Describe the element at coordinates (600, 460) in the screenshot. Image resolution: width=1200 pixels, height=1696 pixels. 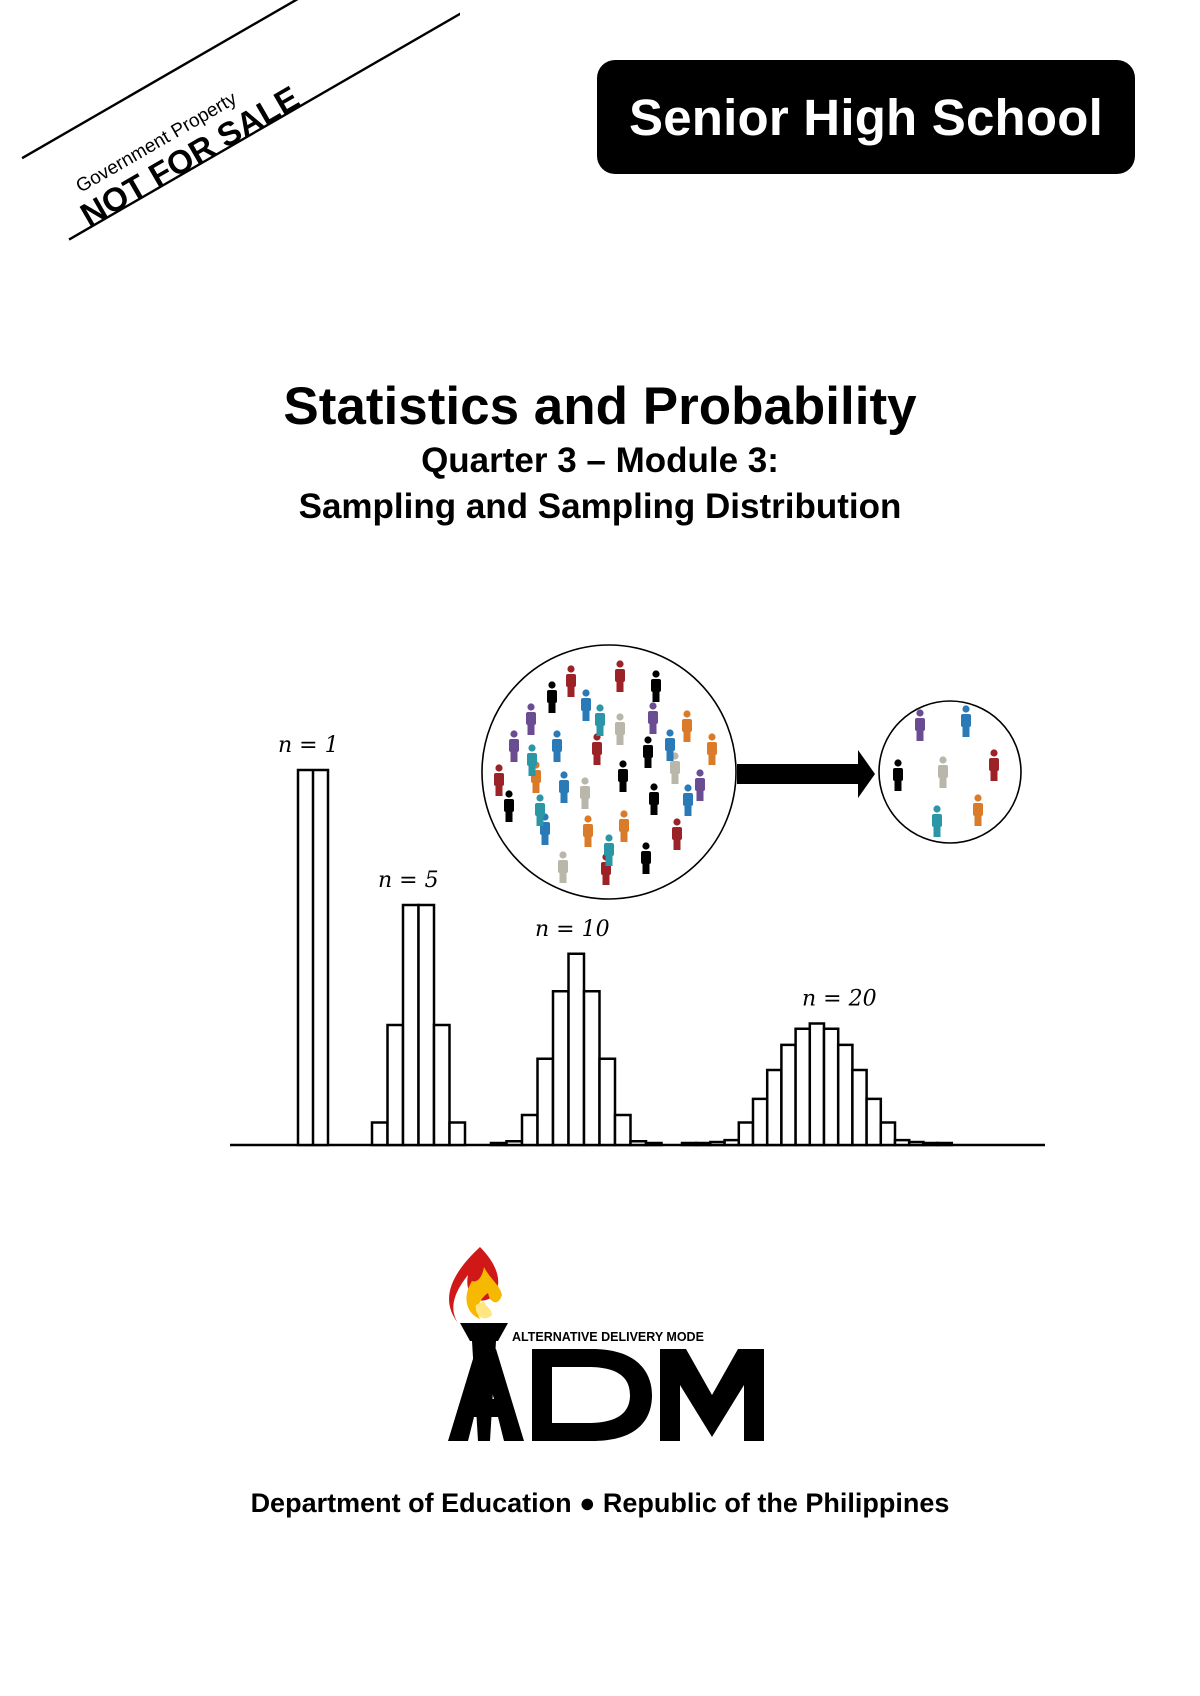
I see `quarter-module-subtitle: Quarter 3 – Module 3:` at that location.